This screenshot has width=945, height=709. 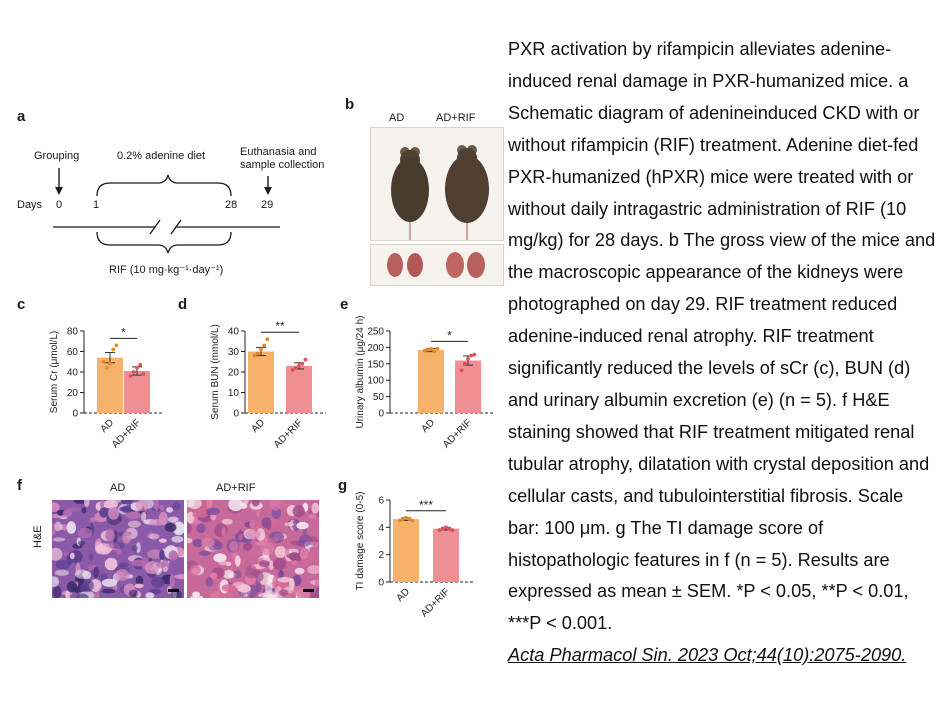 What do you see at coordinates (308, 590) in the screenshot?
I see `scale-bar` at bounding box center [308, 590].